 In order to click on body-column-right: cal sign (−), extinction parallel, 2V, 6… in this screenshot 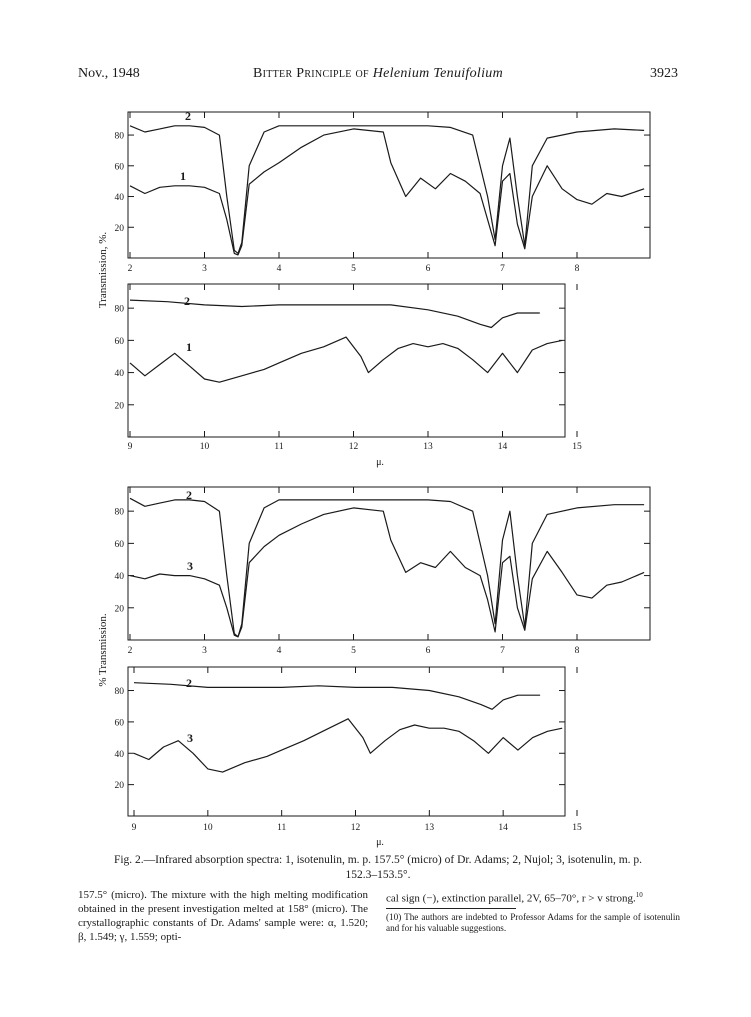, I will do `click(533, 911)`.